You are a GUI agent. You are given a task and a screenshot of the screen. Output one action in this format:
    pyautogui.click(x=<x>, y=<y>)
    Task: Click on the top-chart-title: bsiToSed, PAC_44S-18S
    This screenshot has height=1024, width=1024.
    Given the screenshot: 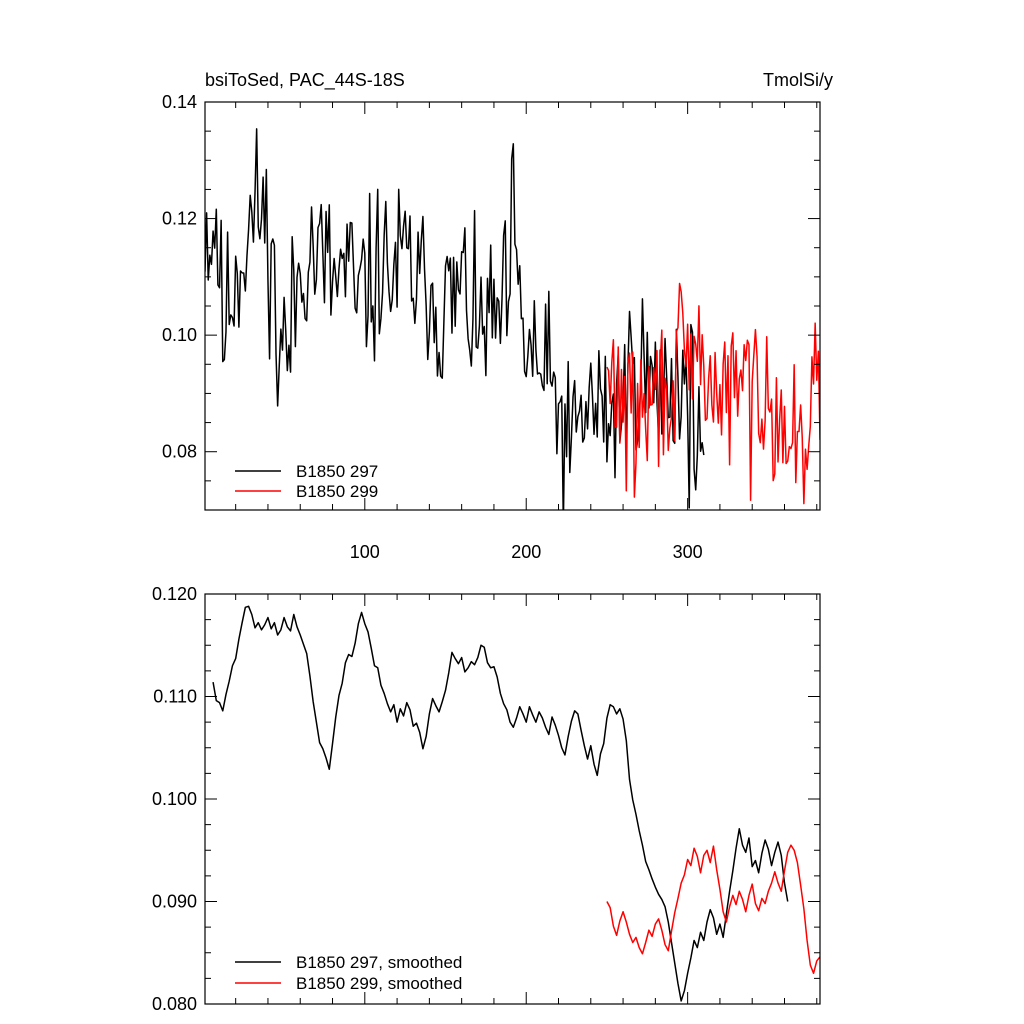 What is the action you would take?
    pyautogui.click(x=305, y=80)
    